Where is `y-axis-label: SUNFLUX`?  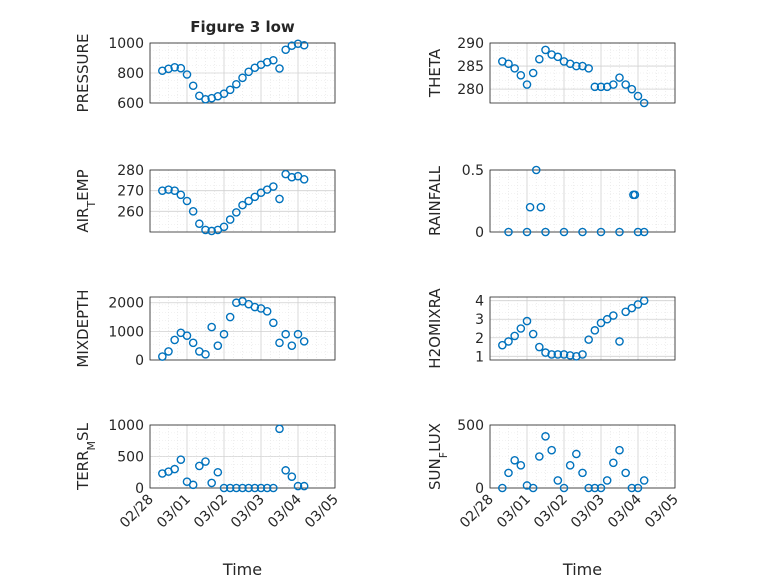
y-axis-label: SUNFLUX is located at coordinates (438, 456).